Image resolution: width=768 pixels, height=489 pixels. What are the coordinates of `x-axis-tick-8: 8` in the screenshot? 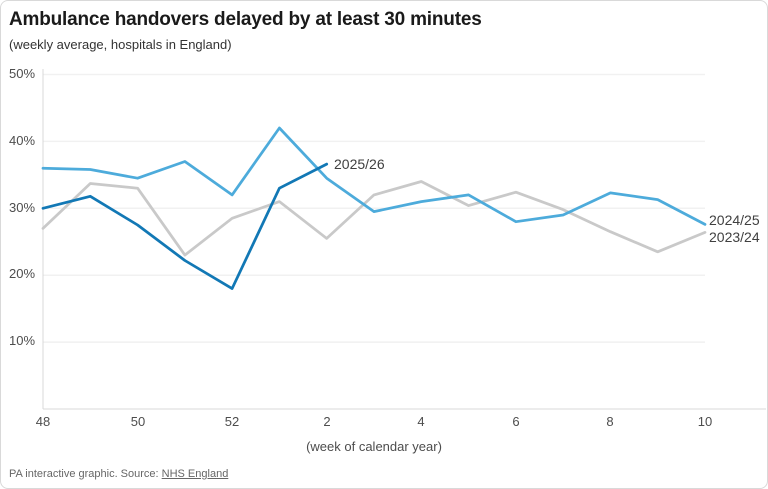 It's located at (610, 421).